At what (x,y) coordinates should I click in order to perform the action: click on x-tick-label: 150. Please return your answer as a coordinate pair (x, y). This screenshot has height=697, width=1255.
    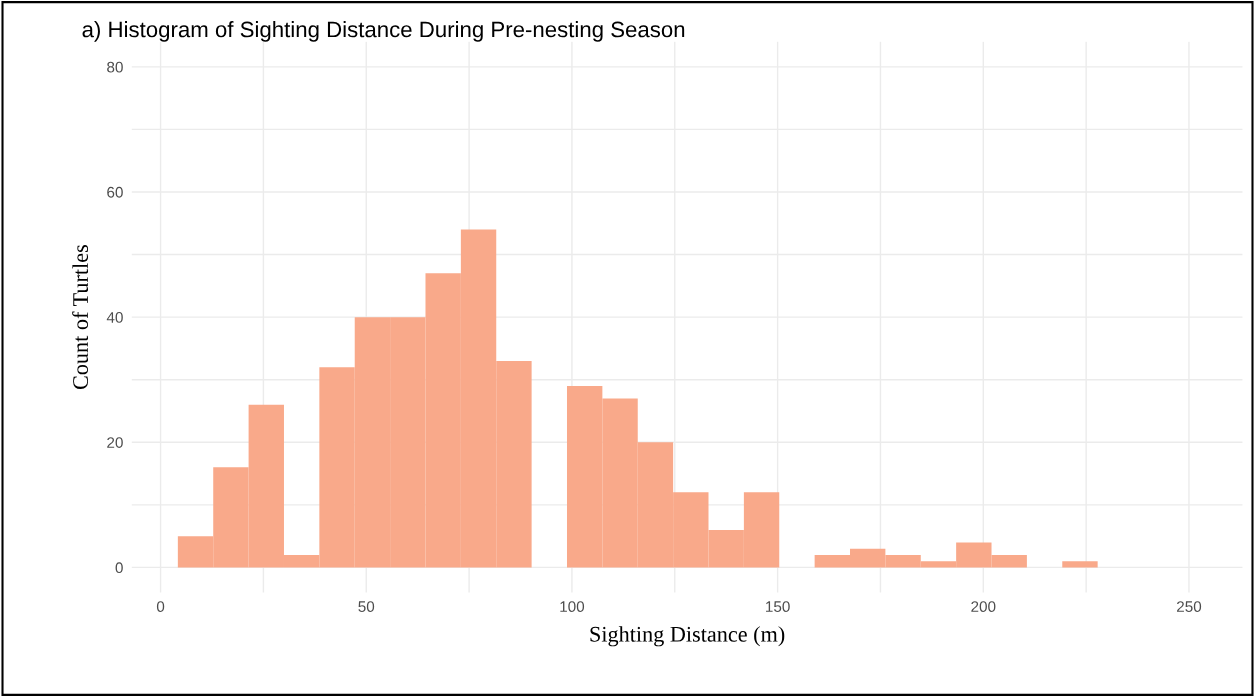
    Looking at the image, I should click on (778, 607).